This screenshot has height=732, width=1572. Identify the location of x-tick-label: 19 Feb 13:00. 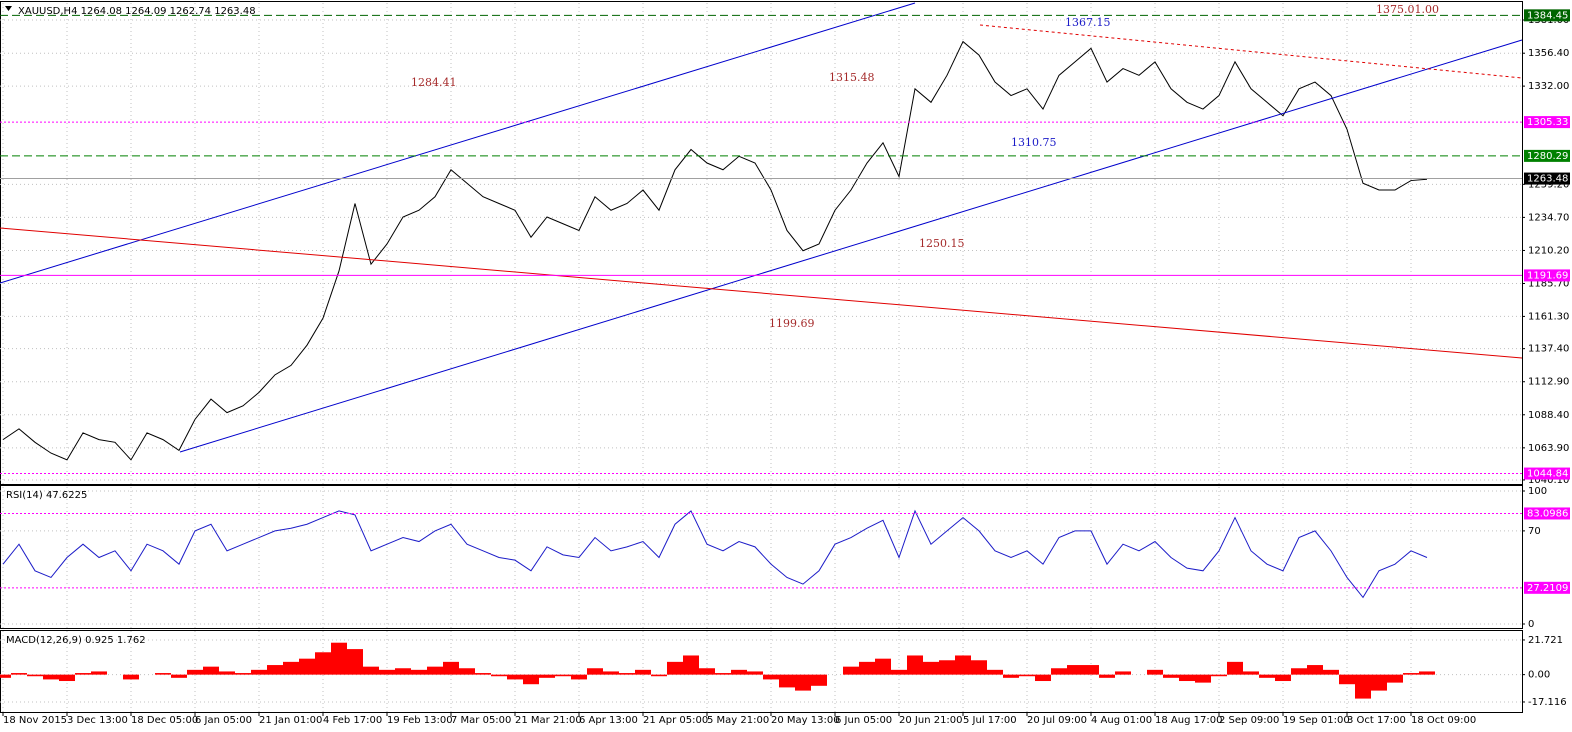
(420, 720).